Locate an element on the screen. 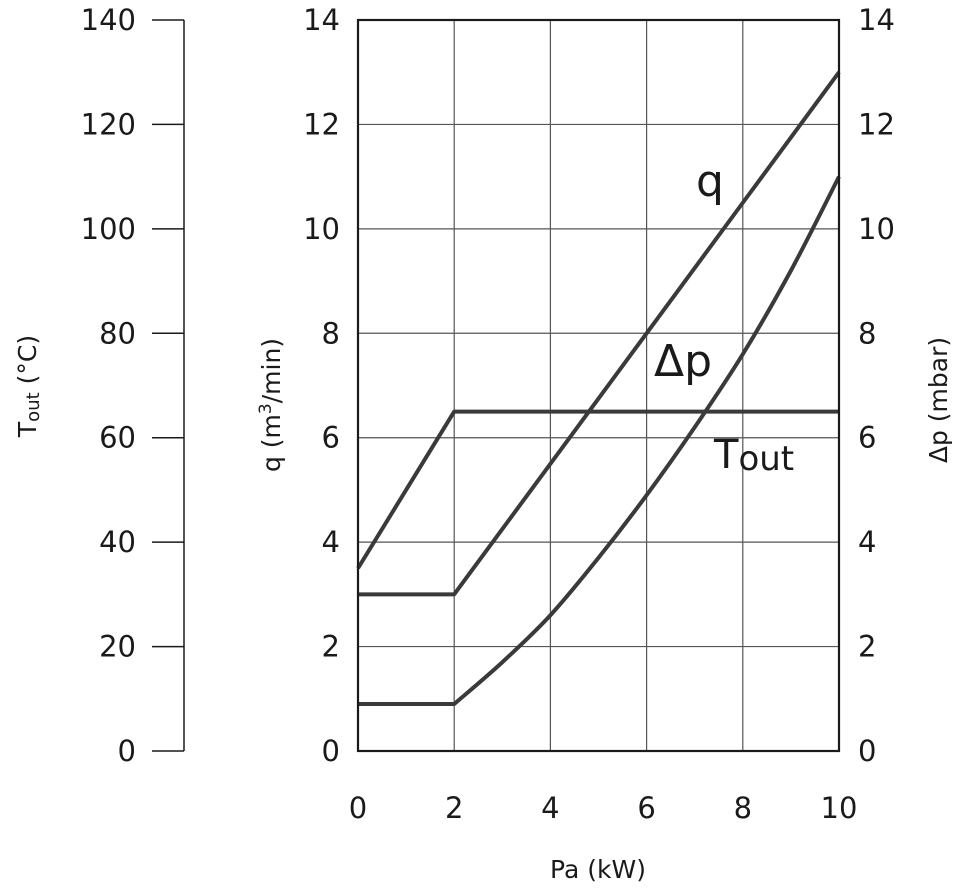 This screenshot has width=956, height=892. tout-tick-label: 120 is located at coordinates (108, 124).